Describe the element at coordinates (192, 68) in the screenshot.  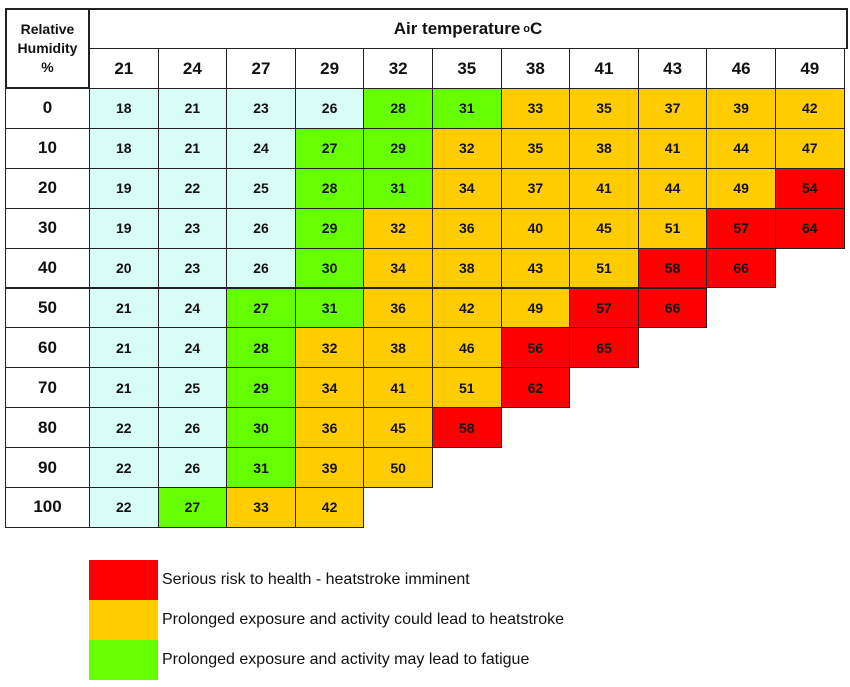
I see `temperature-label: 24` at that location.